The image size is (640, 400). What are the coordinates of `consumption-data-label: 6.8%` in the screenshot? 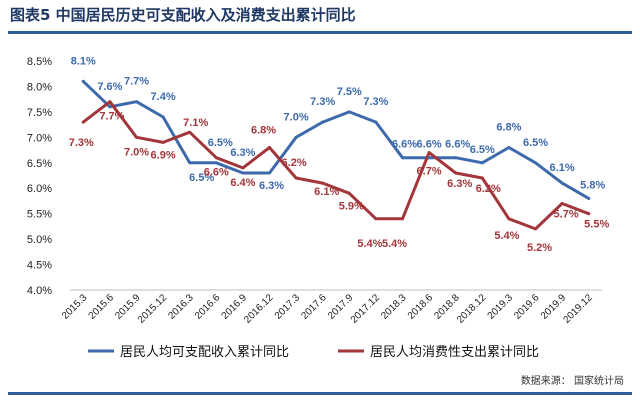 It's located at (263, 131).